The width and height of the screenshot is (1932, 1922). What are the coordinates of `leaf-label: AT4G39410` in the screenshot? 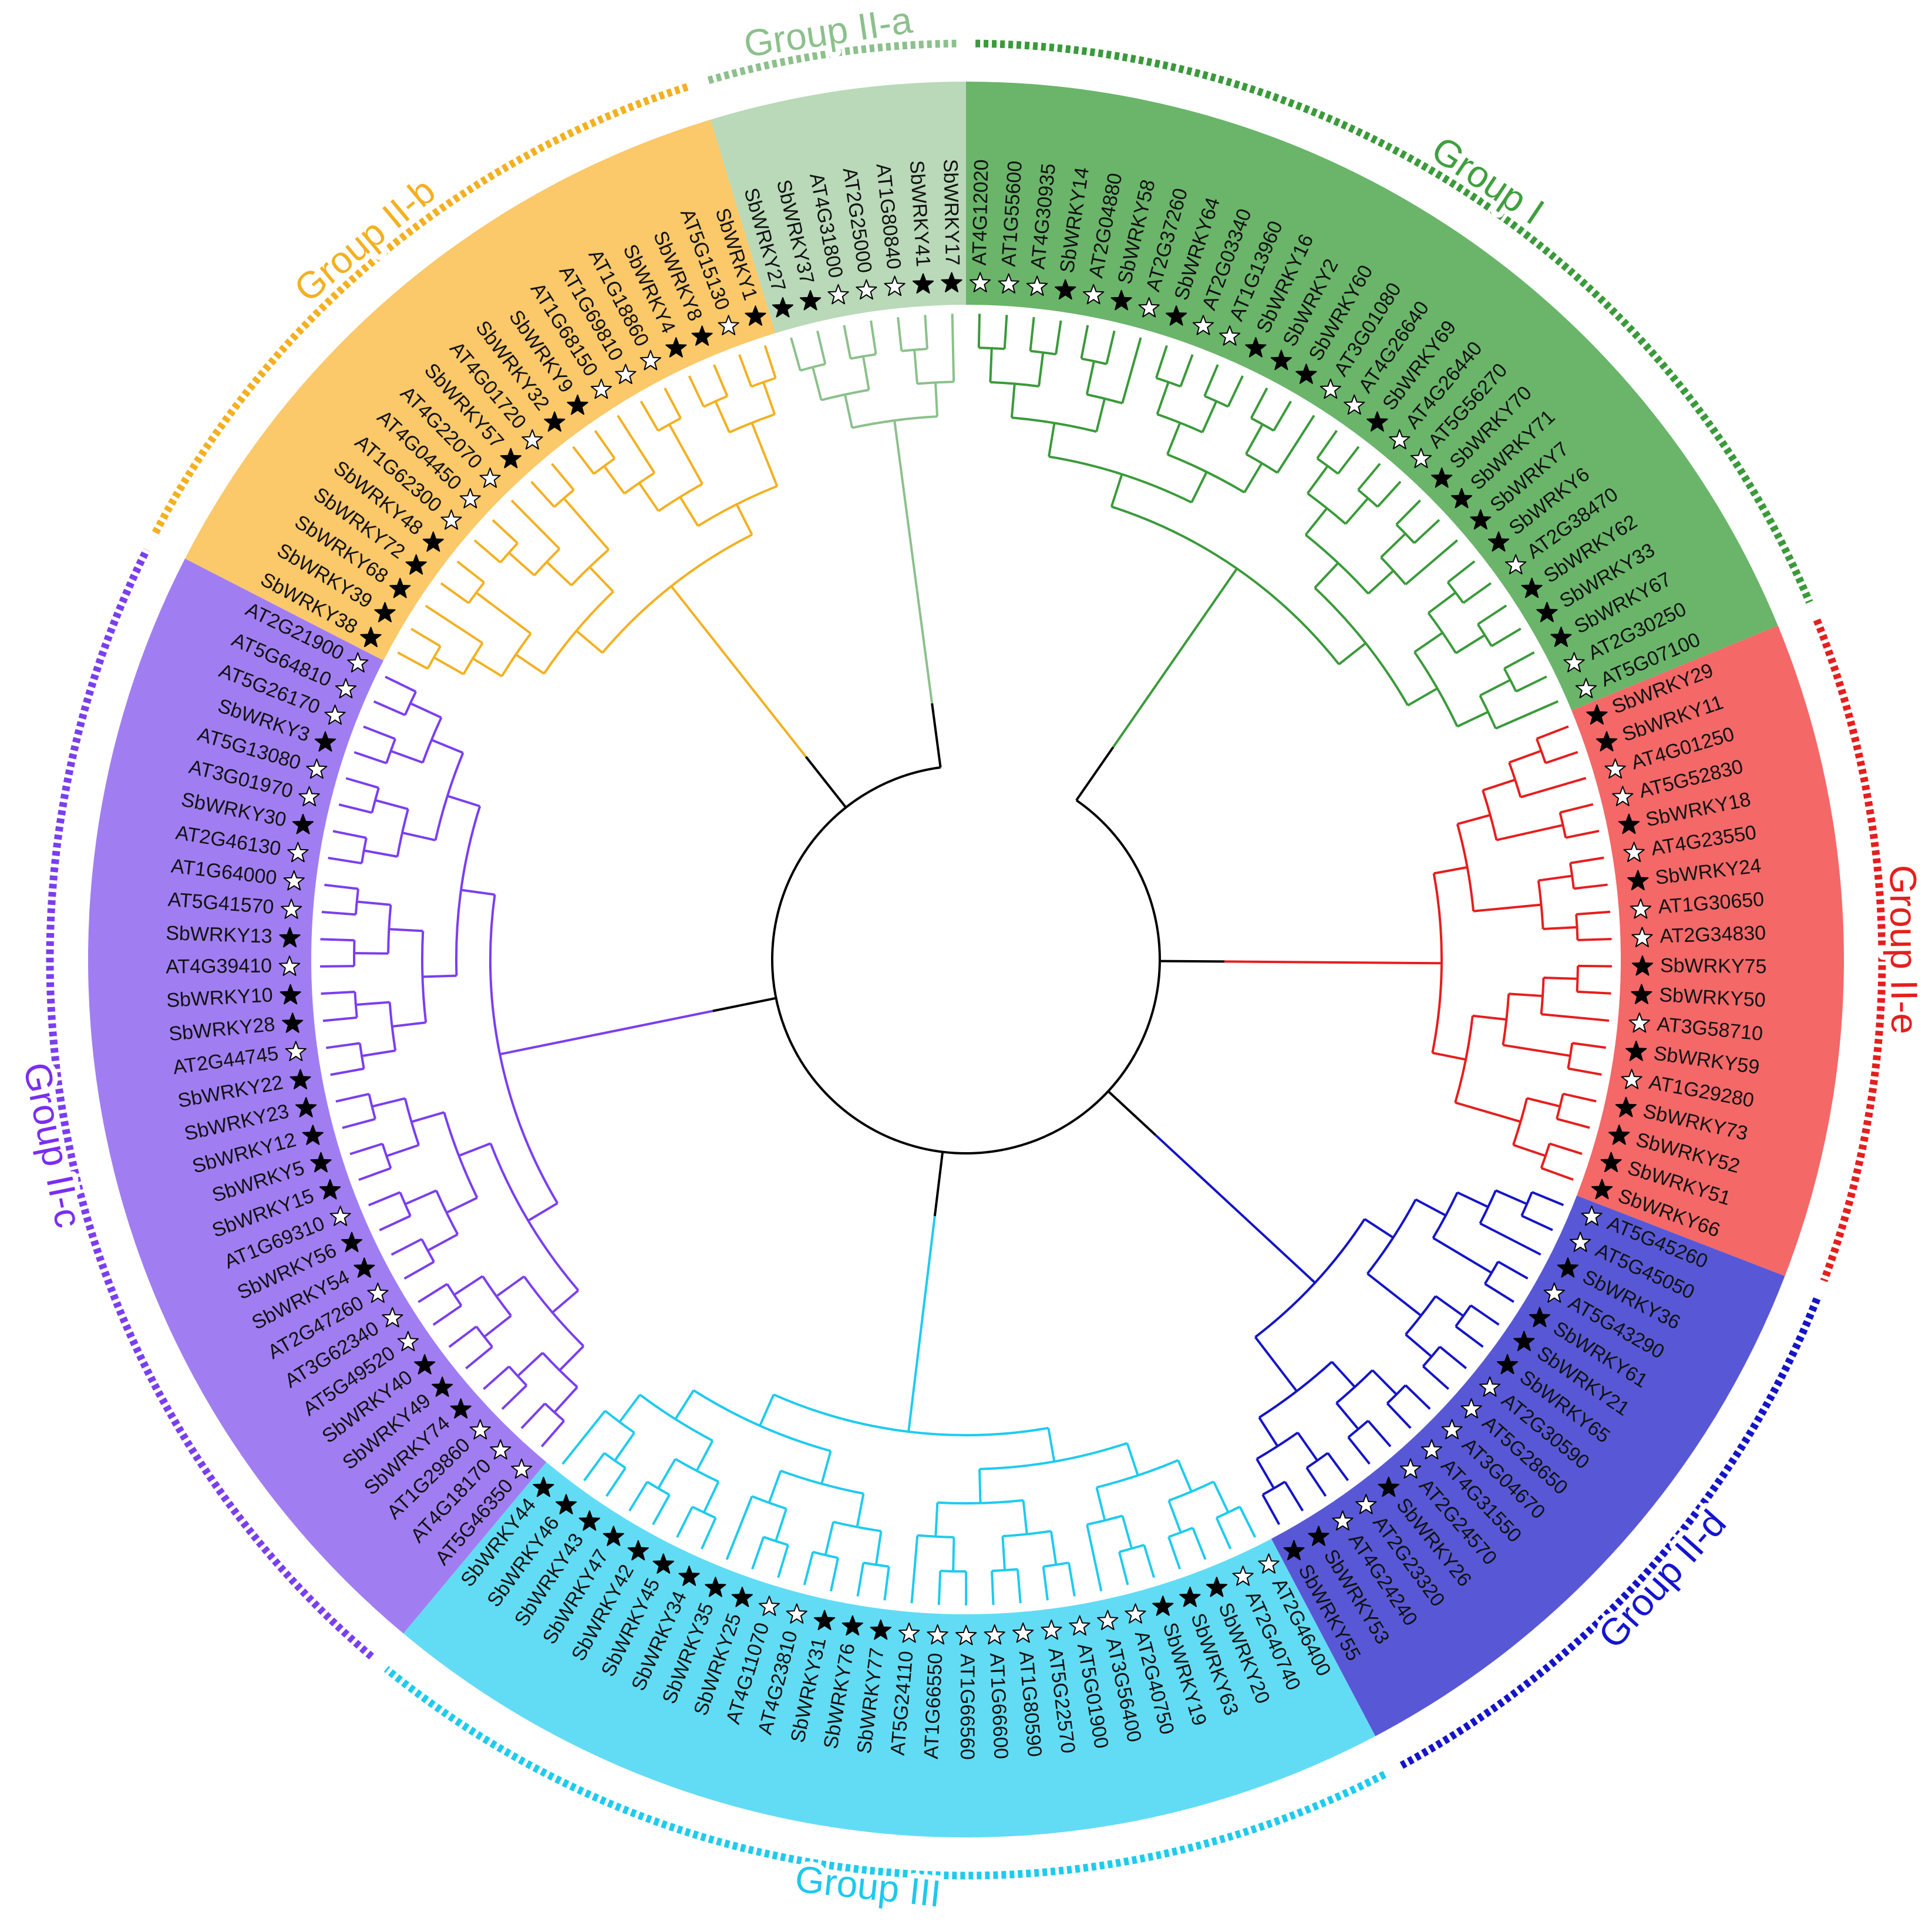 It's located at (219, 966).